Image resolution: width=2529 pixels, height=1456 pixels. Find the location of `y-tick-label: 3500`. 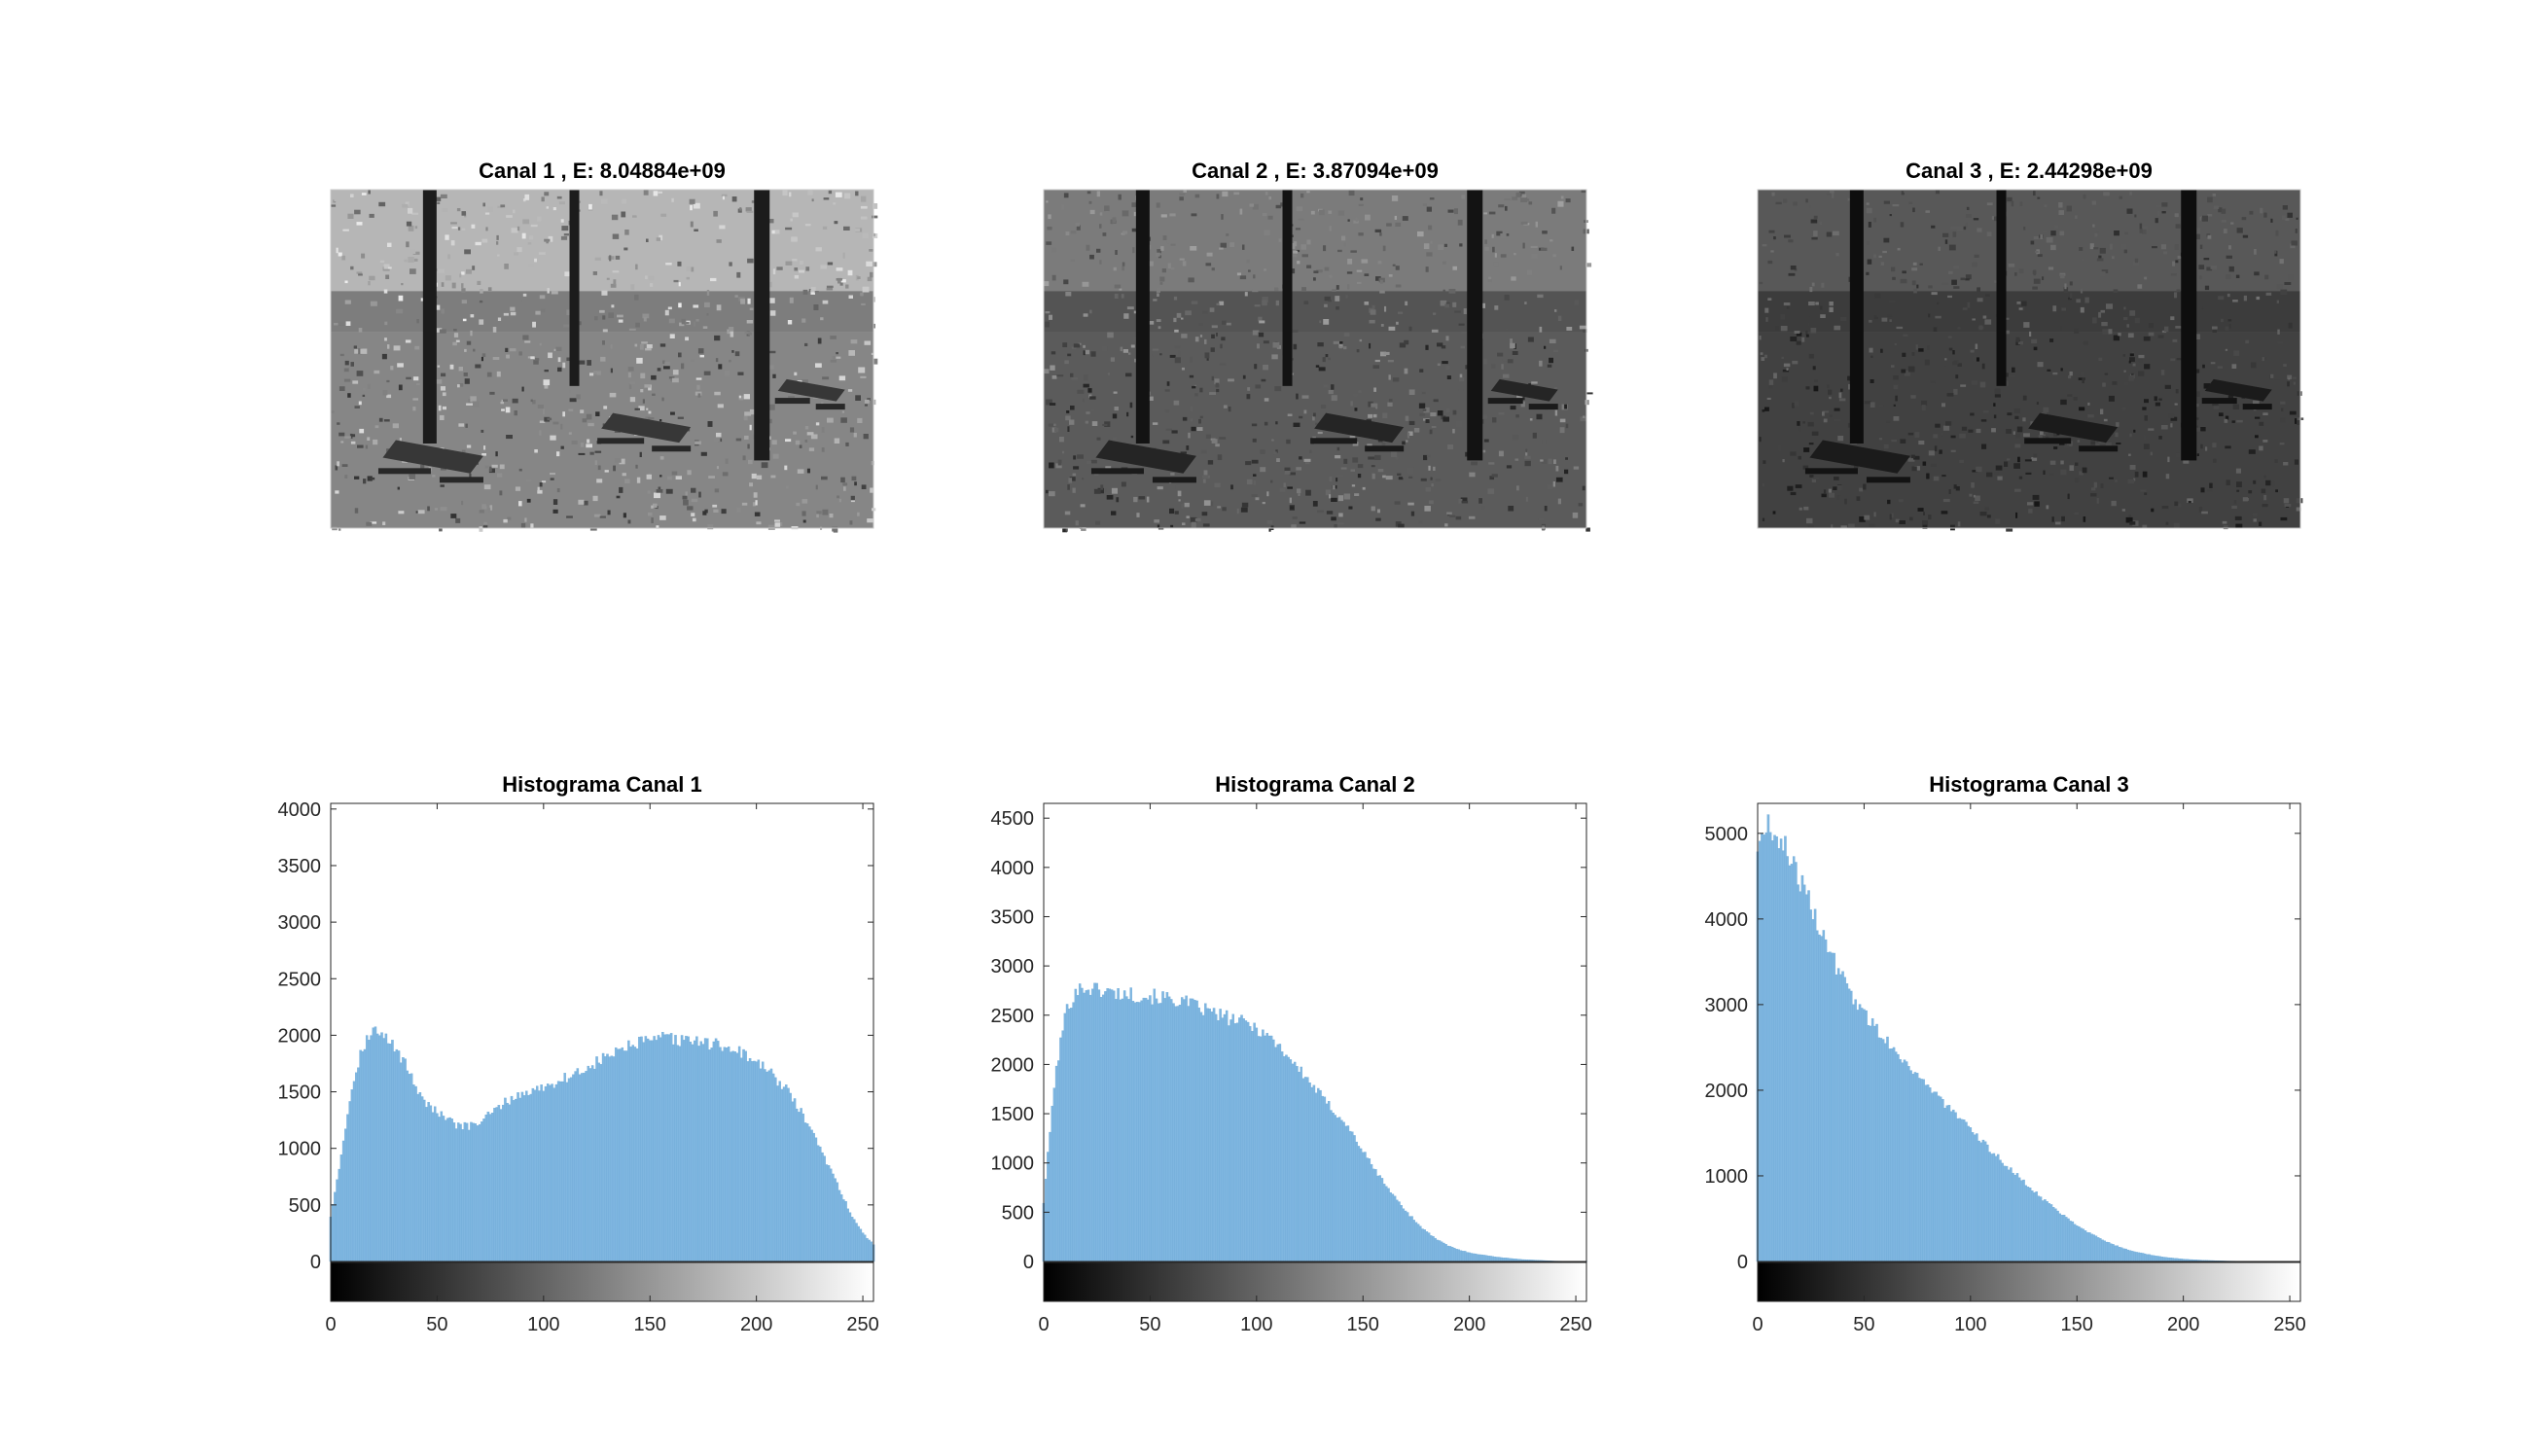

y-tick-label: 3500 is located at coordinates (300, 866).